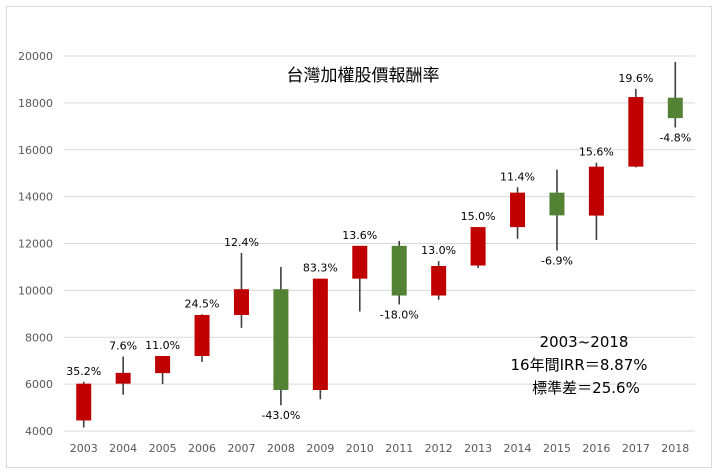  I want to click on return-label: 11.0%, so click(162, 345).